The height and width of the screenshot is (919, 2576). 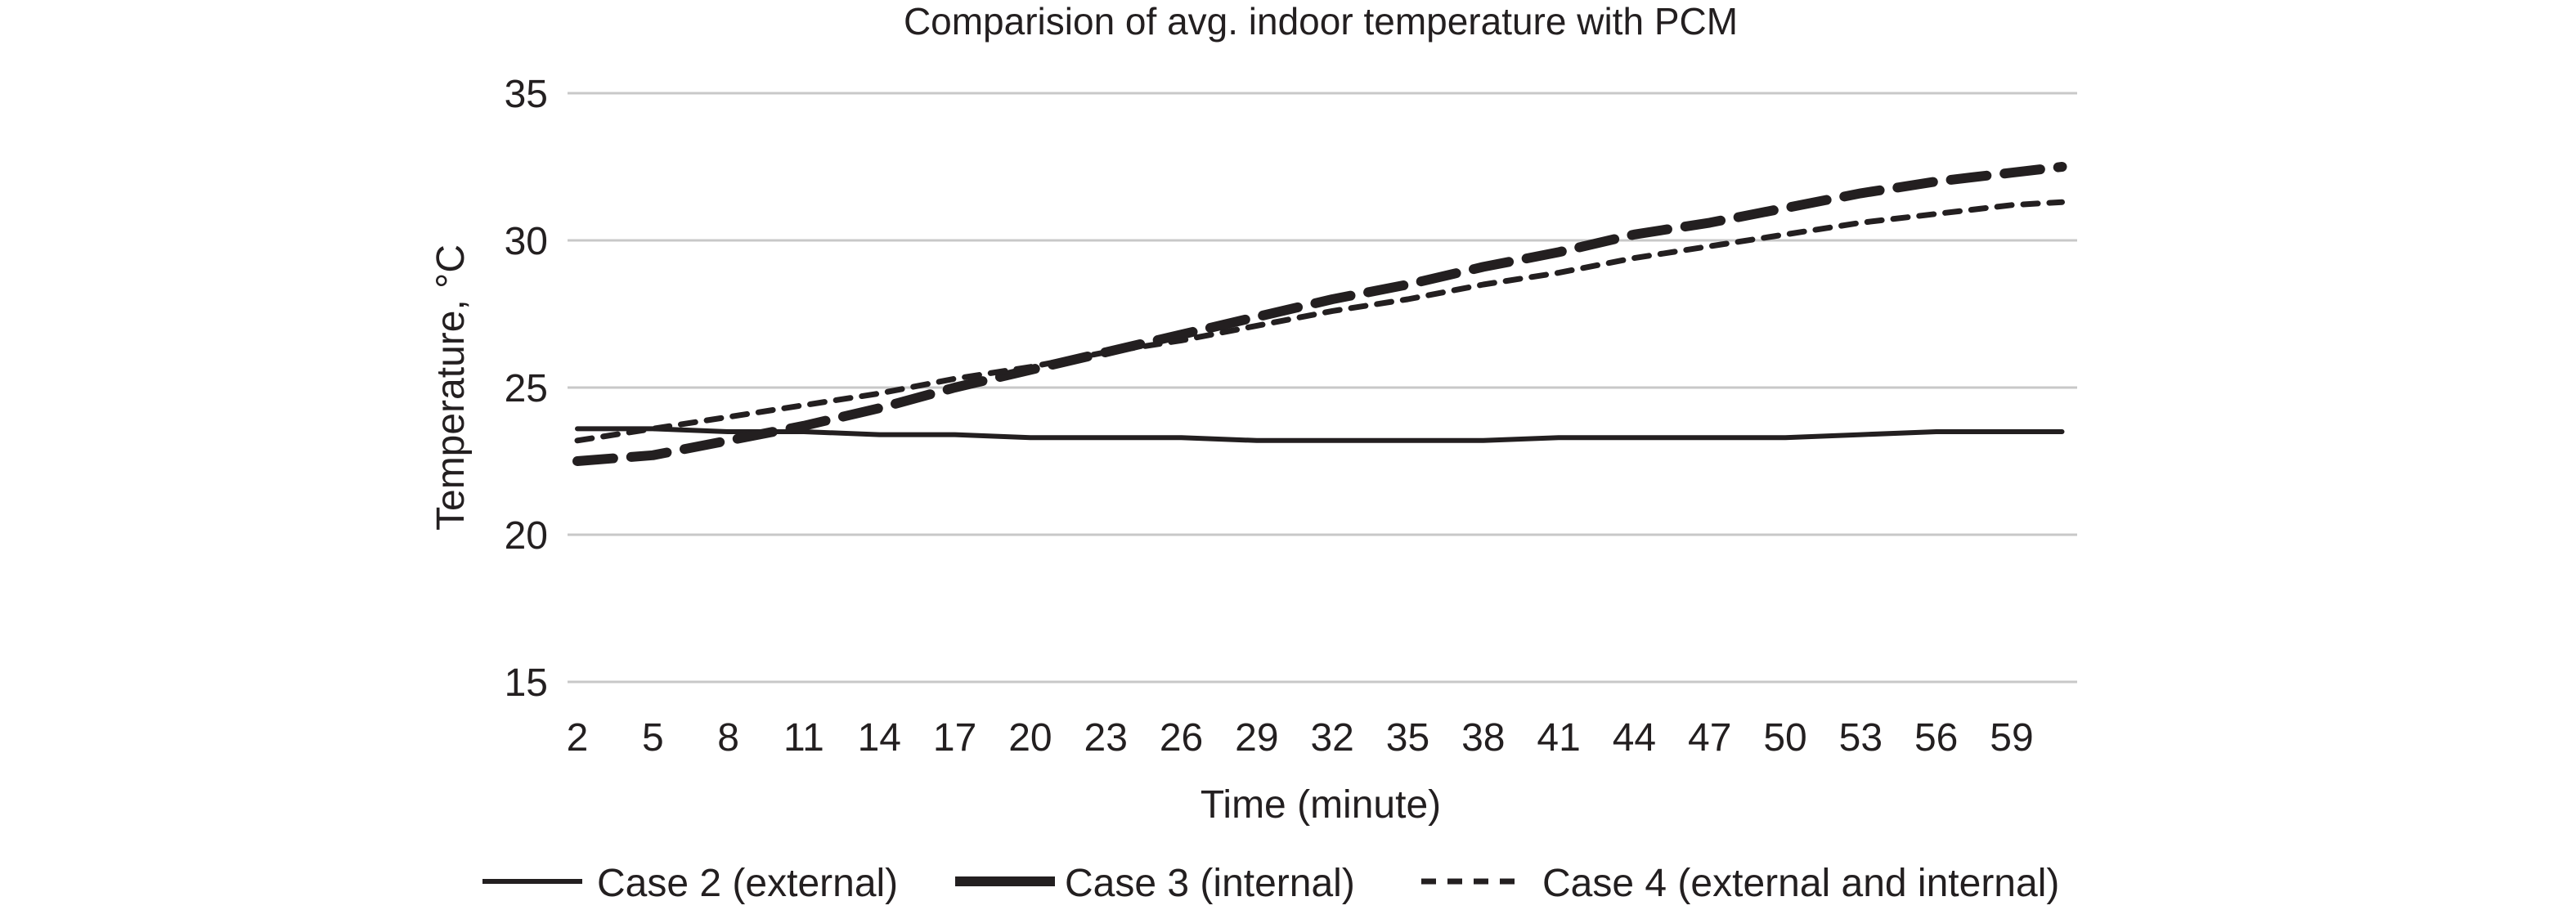 What do you see at coordinates (804, 738) in the screenshot?
I see `x-tick-label: 11` at bounding box center [804, 738].